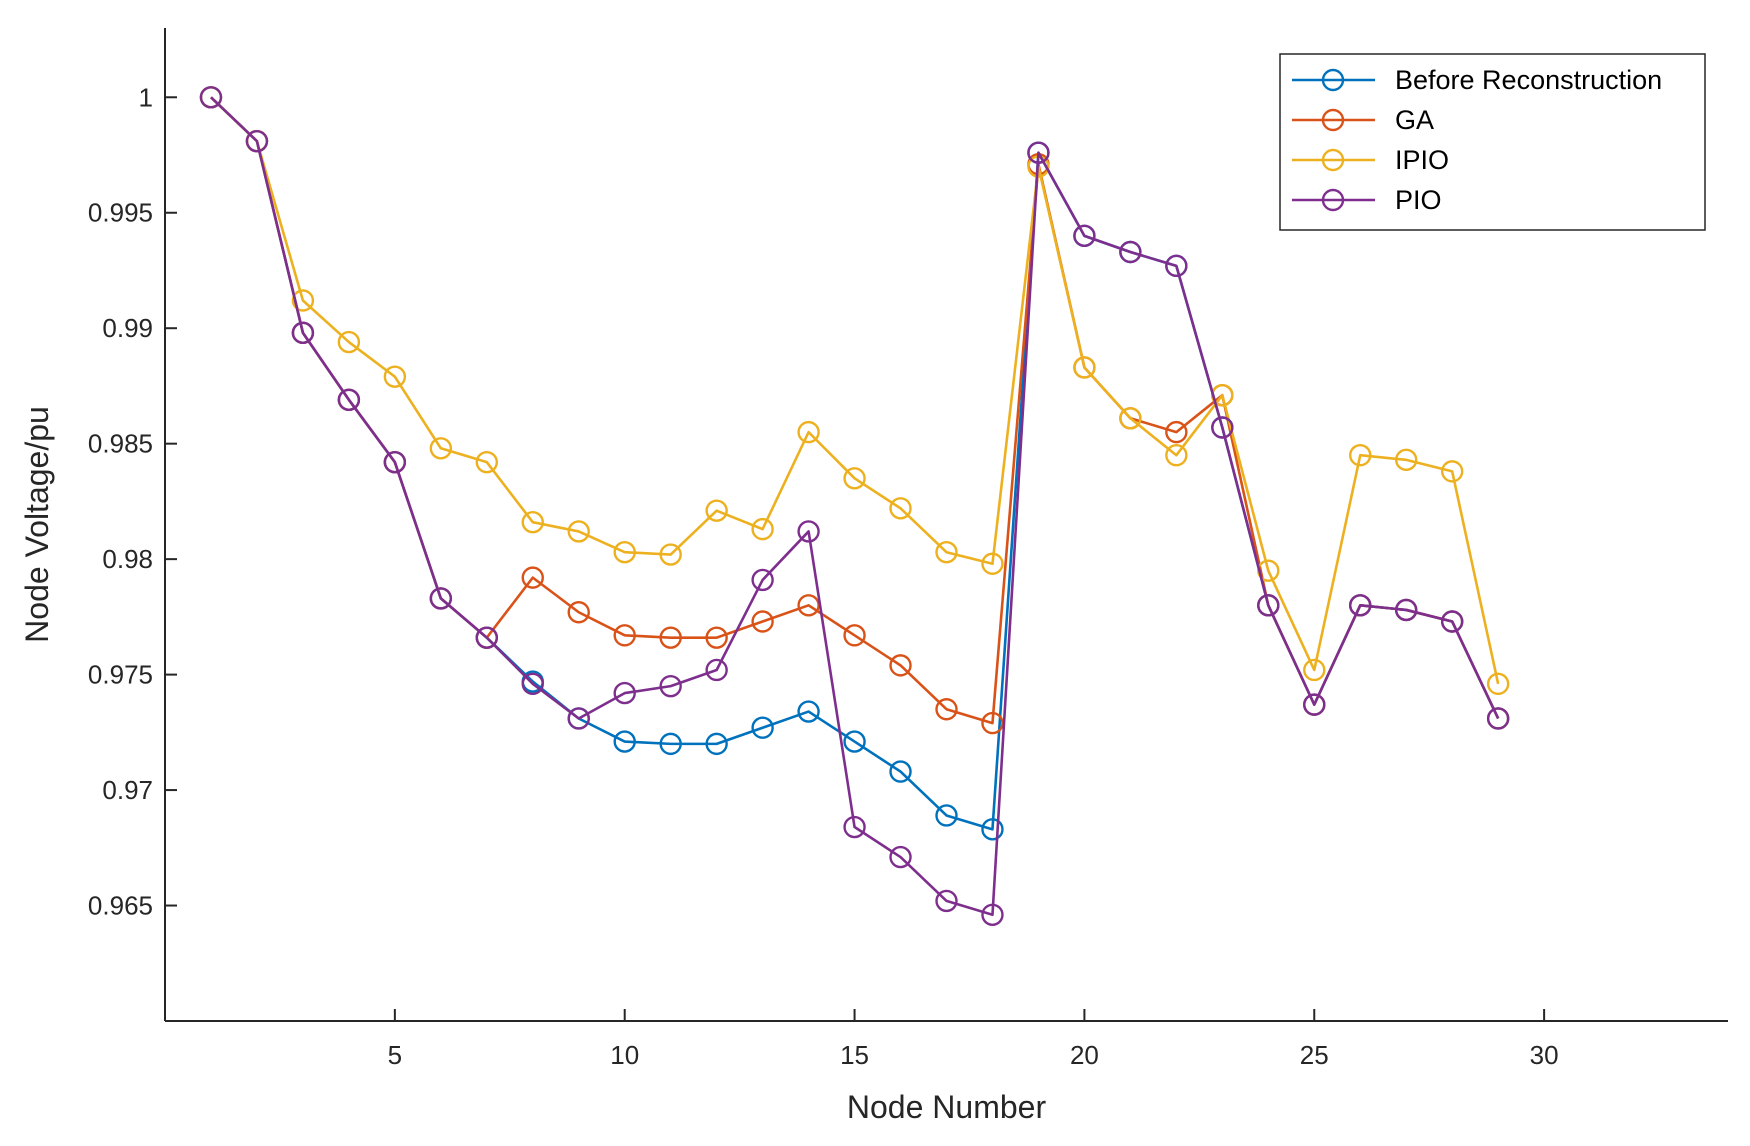 The width and height of the screenshot is (1750, 1146). Describe the element at coordinates (1314, 1055) in the screenshot. I see `x-tick-label: 25` at that location.